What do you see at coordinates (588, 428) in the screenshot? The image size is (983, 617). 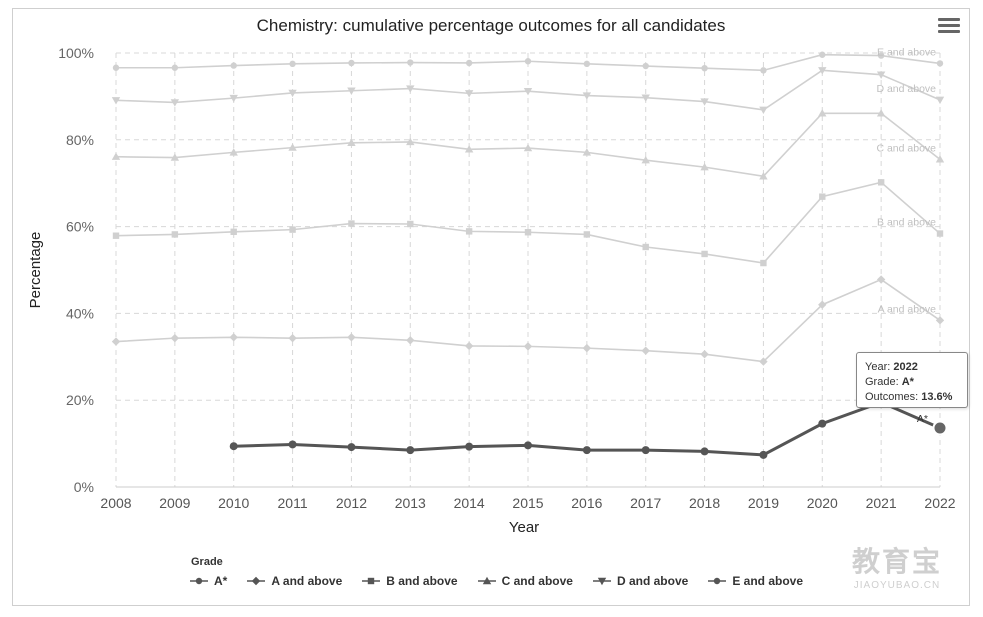 I see `series-a-` at bounding box center [588, 428].